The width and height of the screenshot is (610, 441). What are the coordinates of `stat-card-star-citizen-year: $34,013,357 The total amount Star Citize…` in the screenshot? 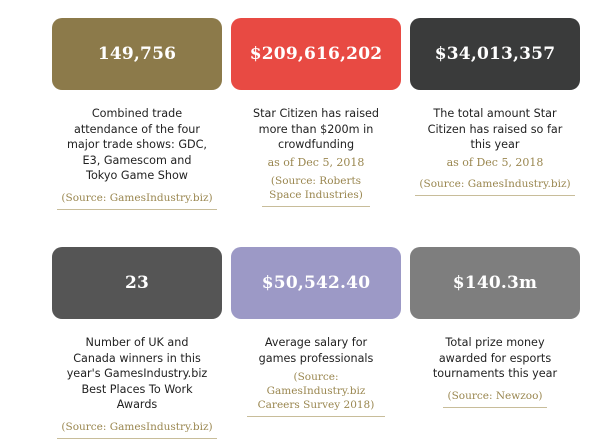 It's located at (495, 107).